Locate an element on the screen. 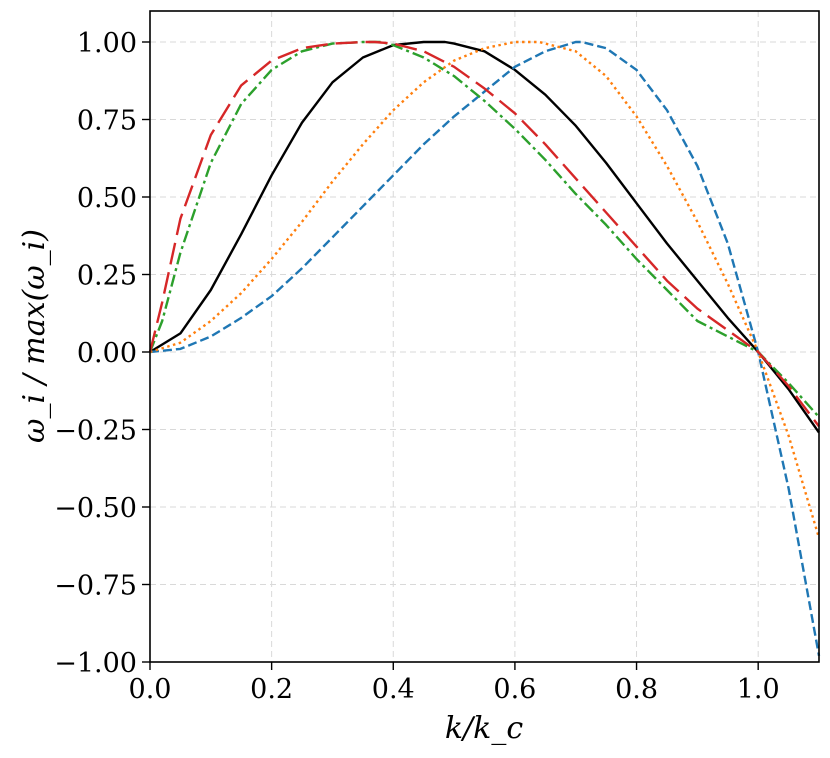 Image resolution: width=830 pixels, height=758 pixels. y-tick-label: 0.50 is located at coordinates (107, 198).